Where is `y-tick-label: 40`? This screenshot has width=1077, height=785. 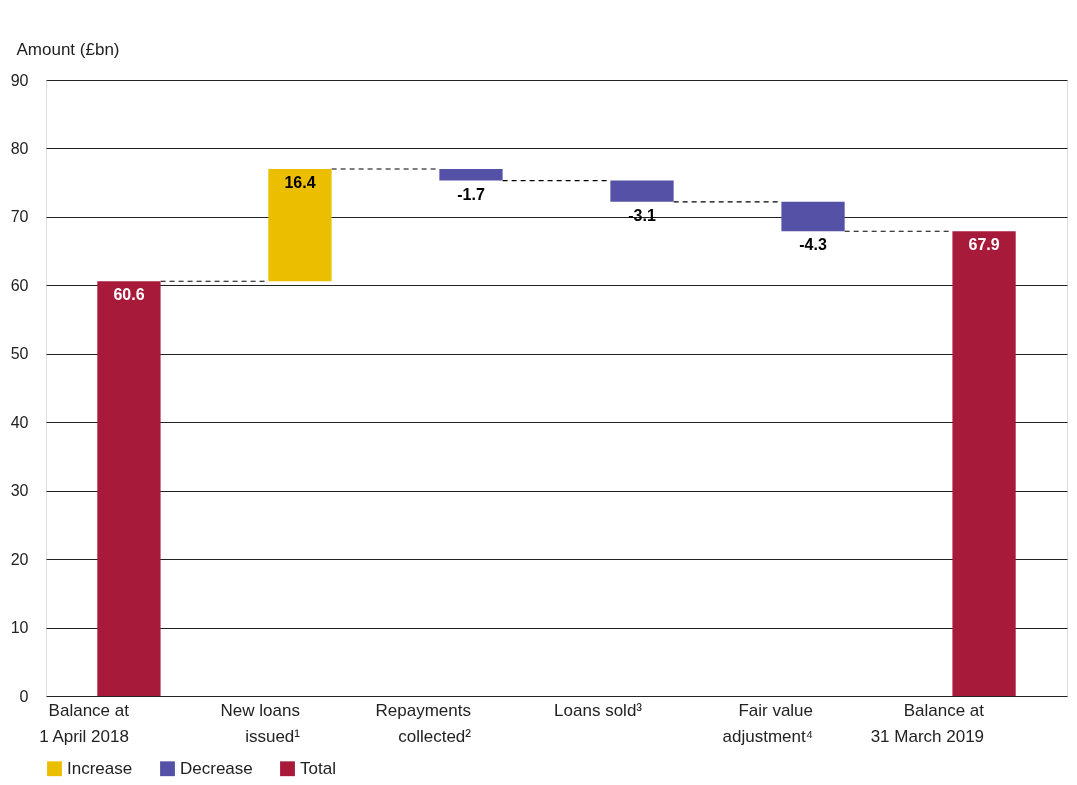 y-tick-label: 40 is located at coordinates (19, 422).